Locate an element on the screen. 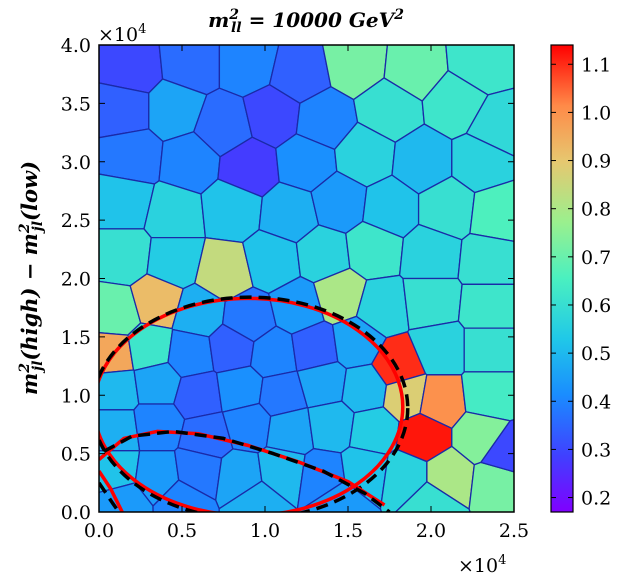  colorbar-tick-label: 0.7 is located at coordinates (596, 258).